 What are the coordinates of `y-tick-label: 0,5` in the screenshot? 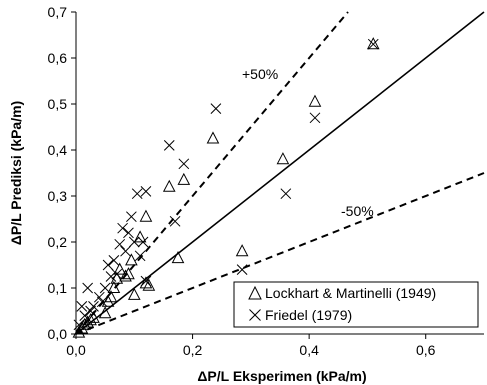 It's located at (58, 104).